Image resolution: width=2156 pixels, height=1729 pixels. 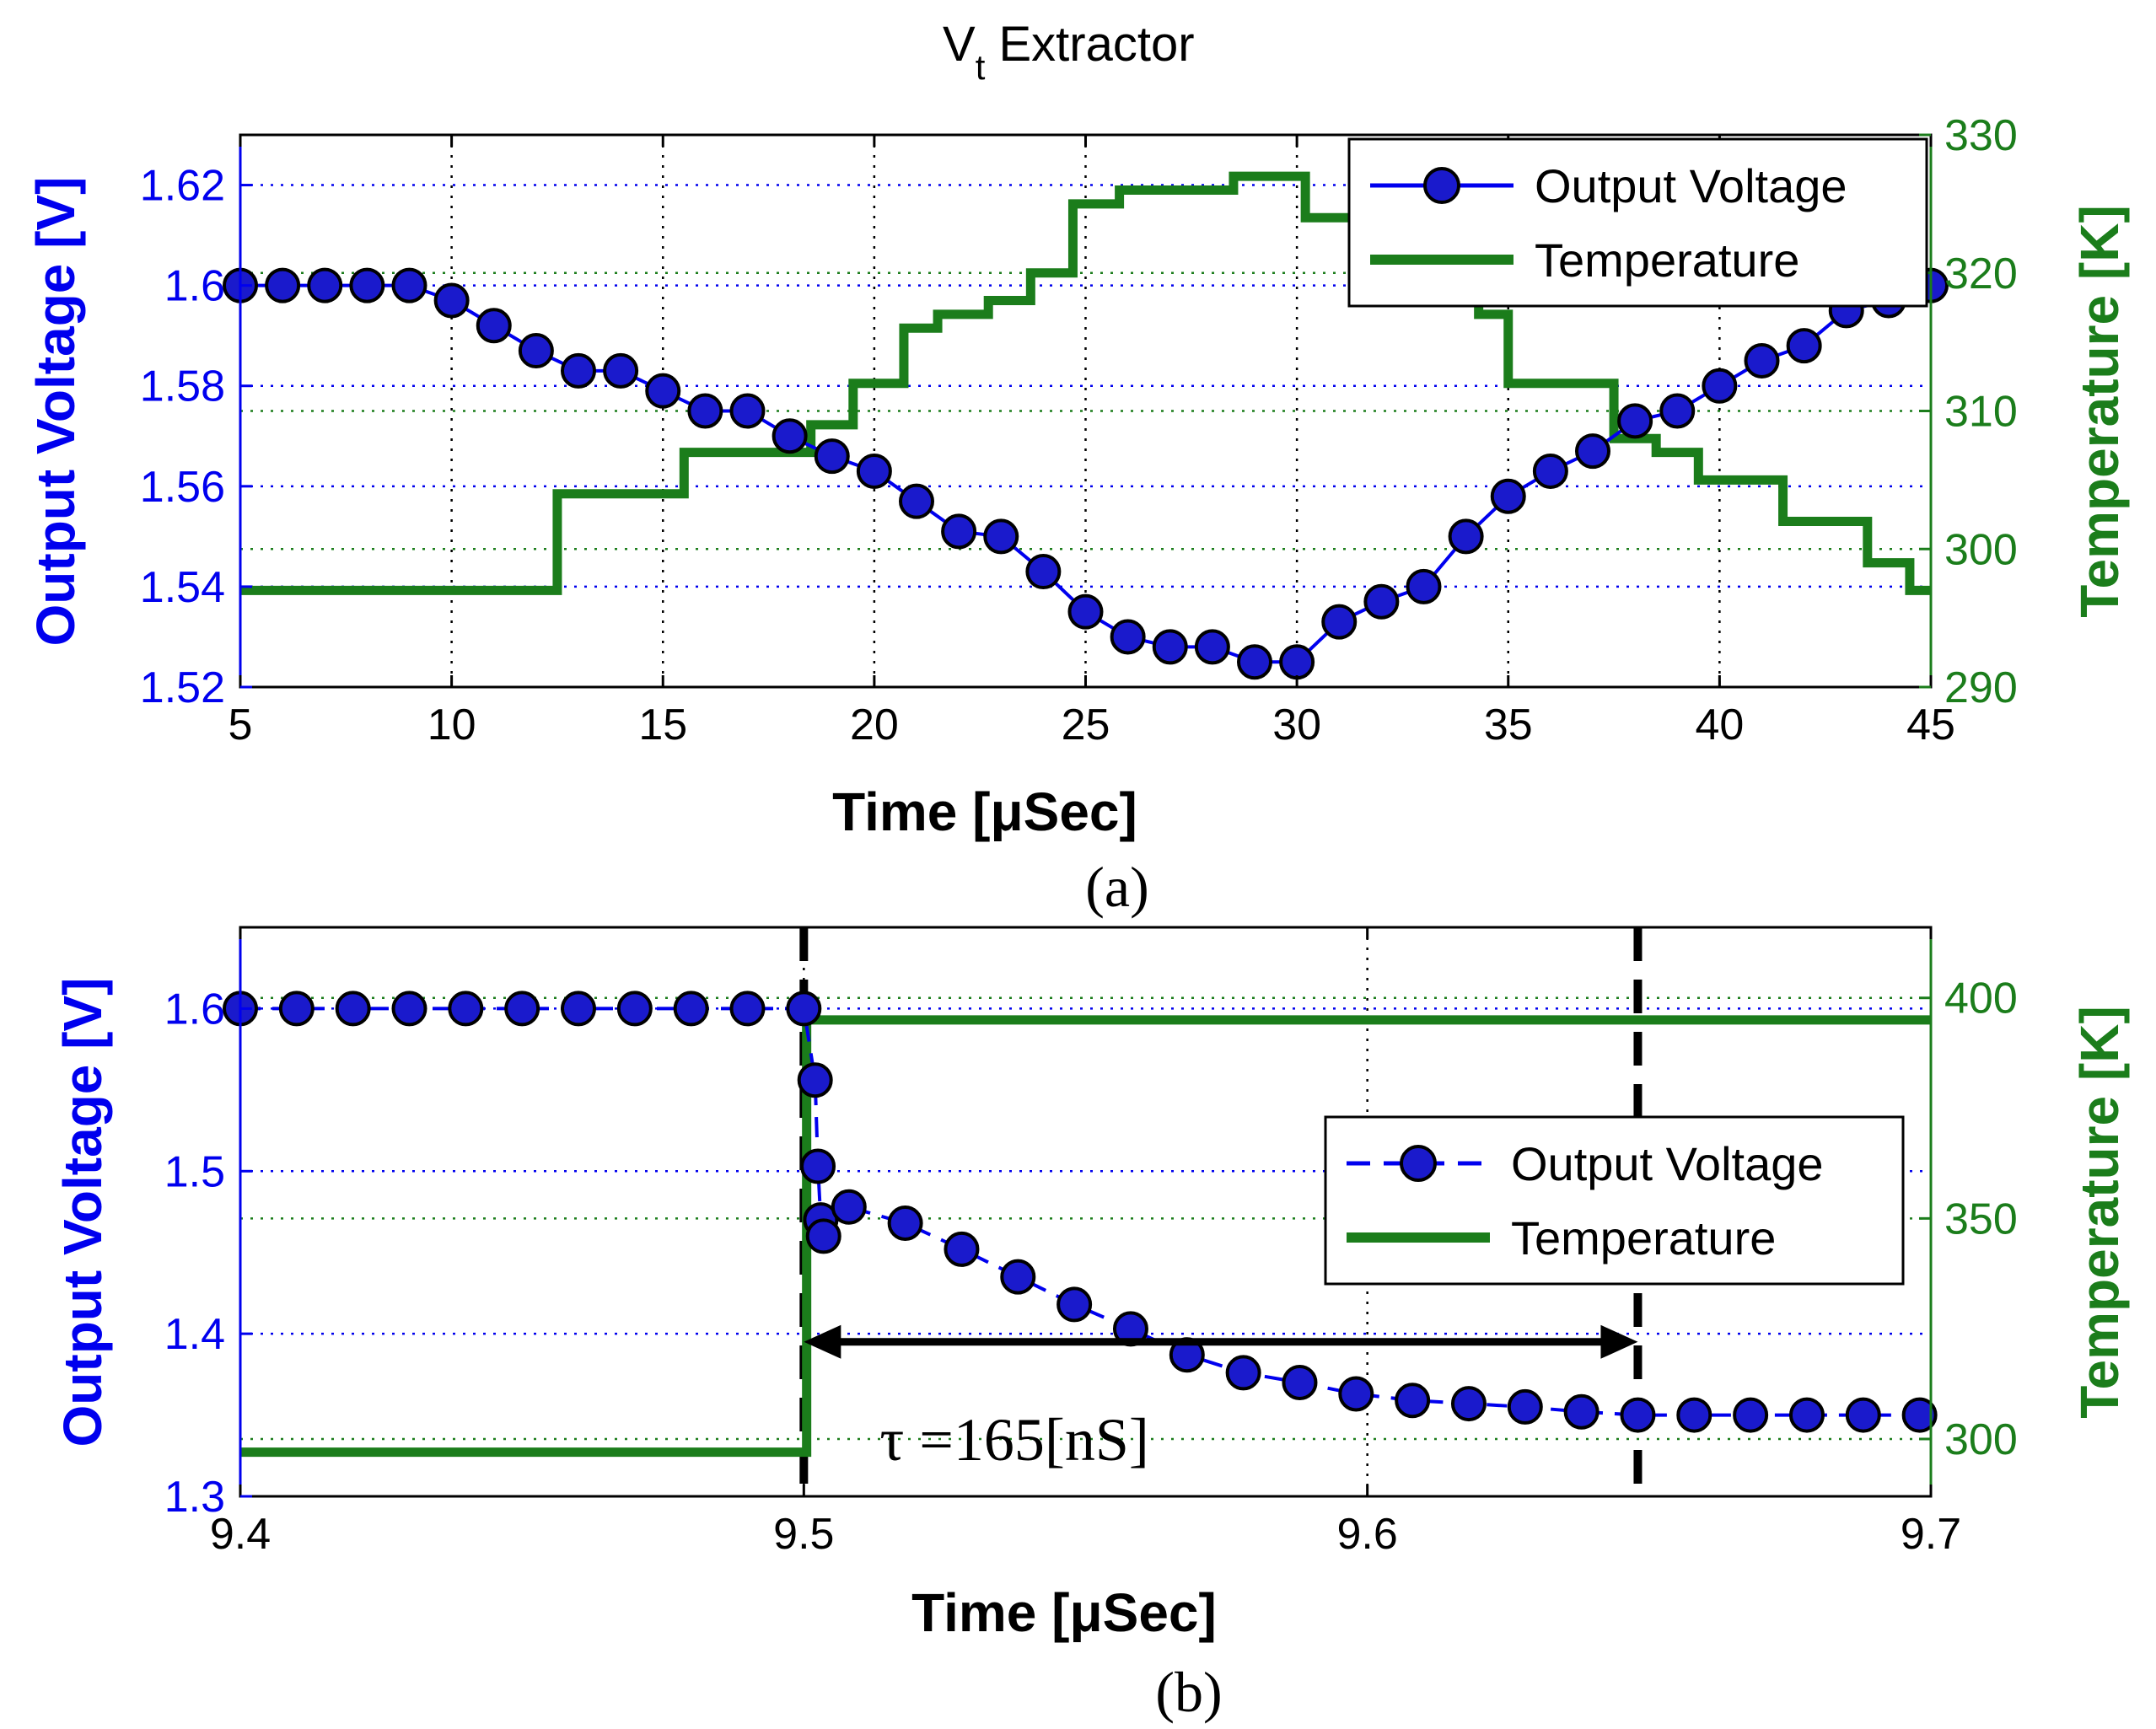 What do you see at coordinates (1981, 135) in the screenshot?
I see `y-right-tick-label: 330` at bounding box center [1981, 135].